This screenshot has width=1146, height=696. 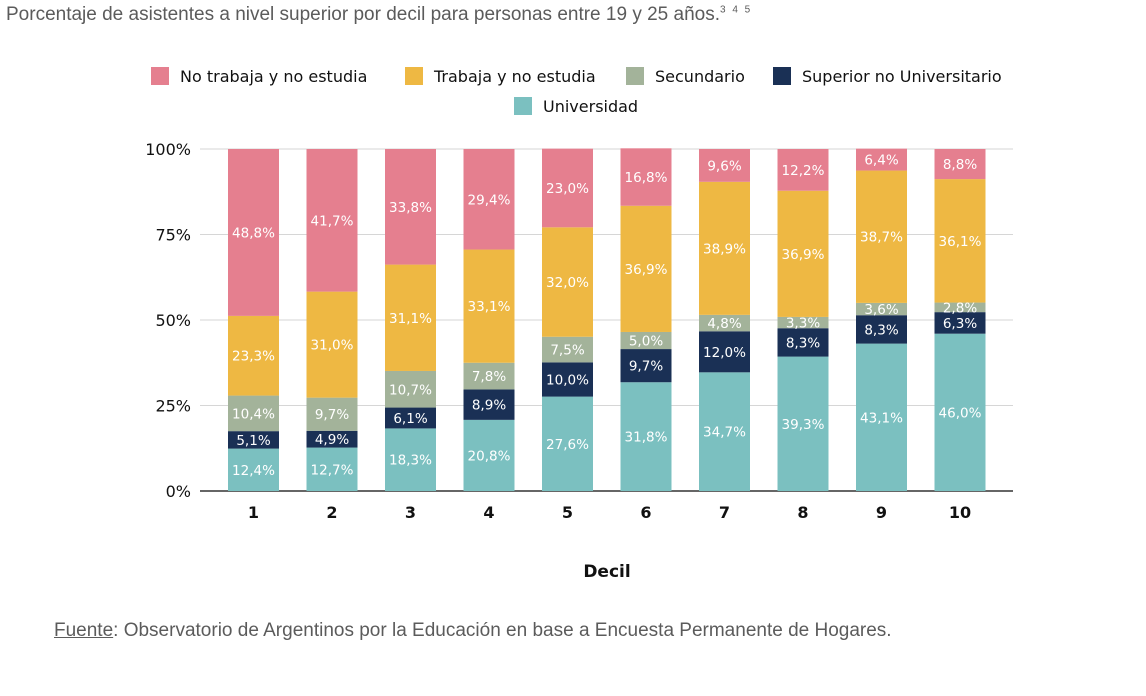 I want to click on data-label: 5,0%, so click(x=646, y=342).